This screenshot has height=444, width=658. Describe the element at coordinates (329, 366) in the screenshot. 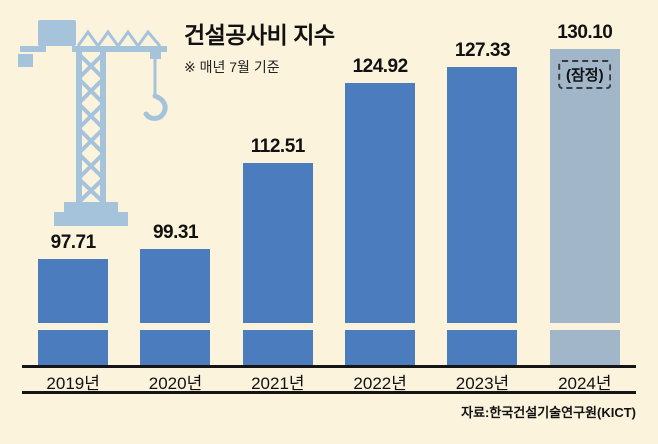

I see `axis-line-top` at that location.